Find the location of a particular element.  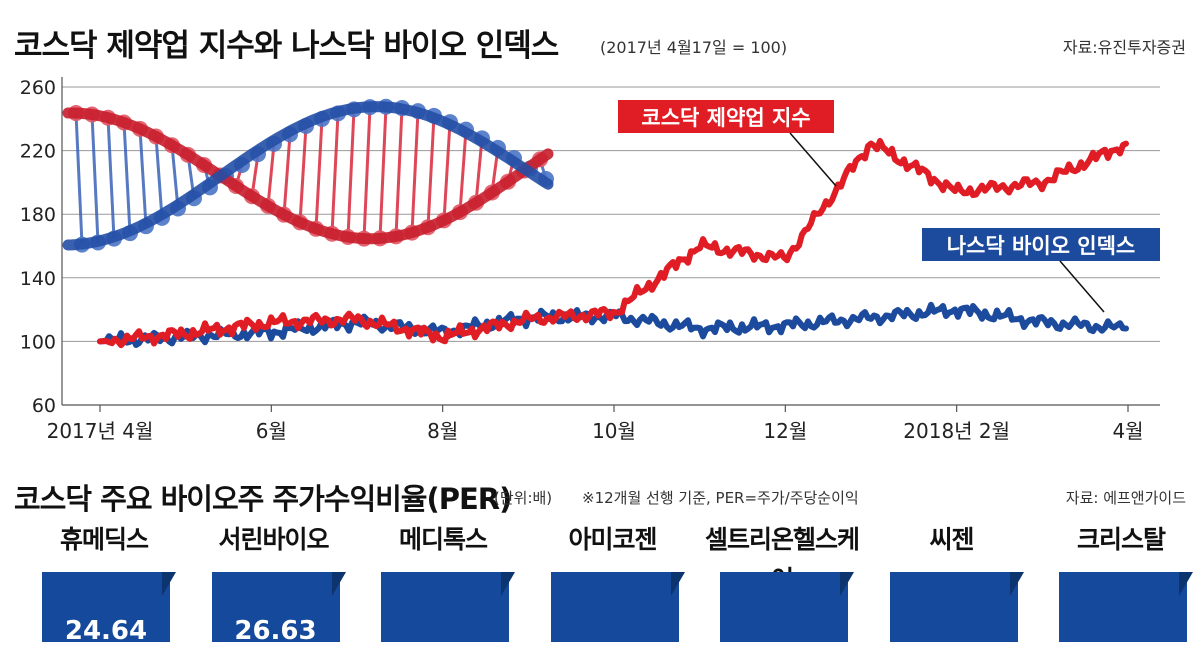

helix-strand-blue is located at coordinates (308, 176).